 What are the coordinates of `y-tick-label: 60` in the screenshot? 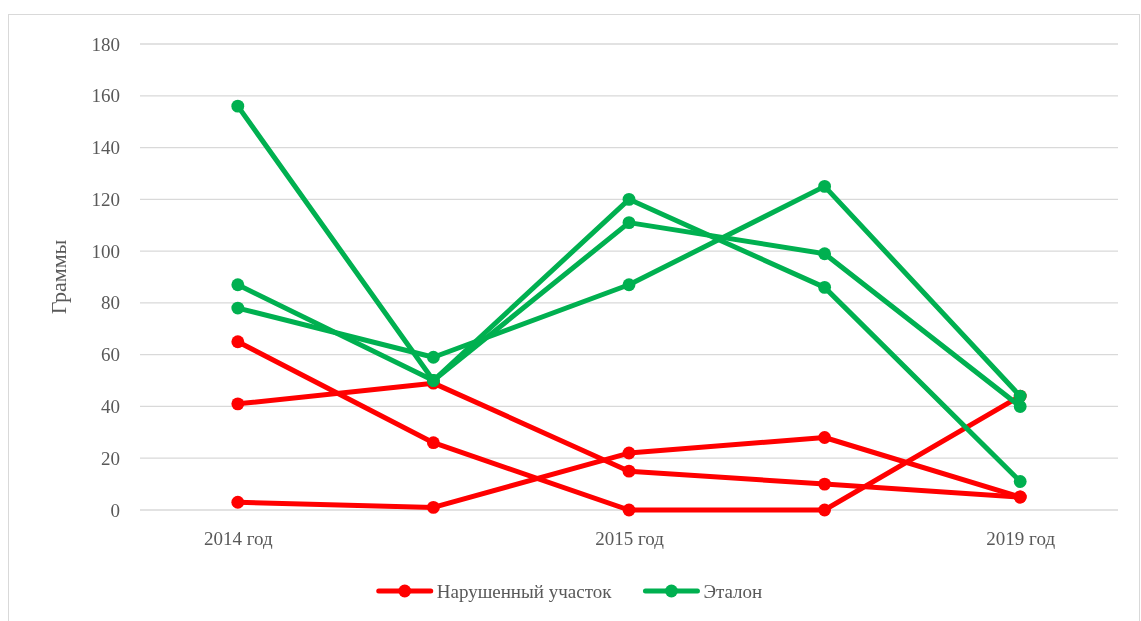 It's located at (110, 355).